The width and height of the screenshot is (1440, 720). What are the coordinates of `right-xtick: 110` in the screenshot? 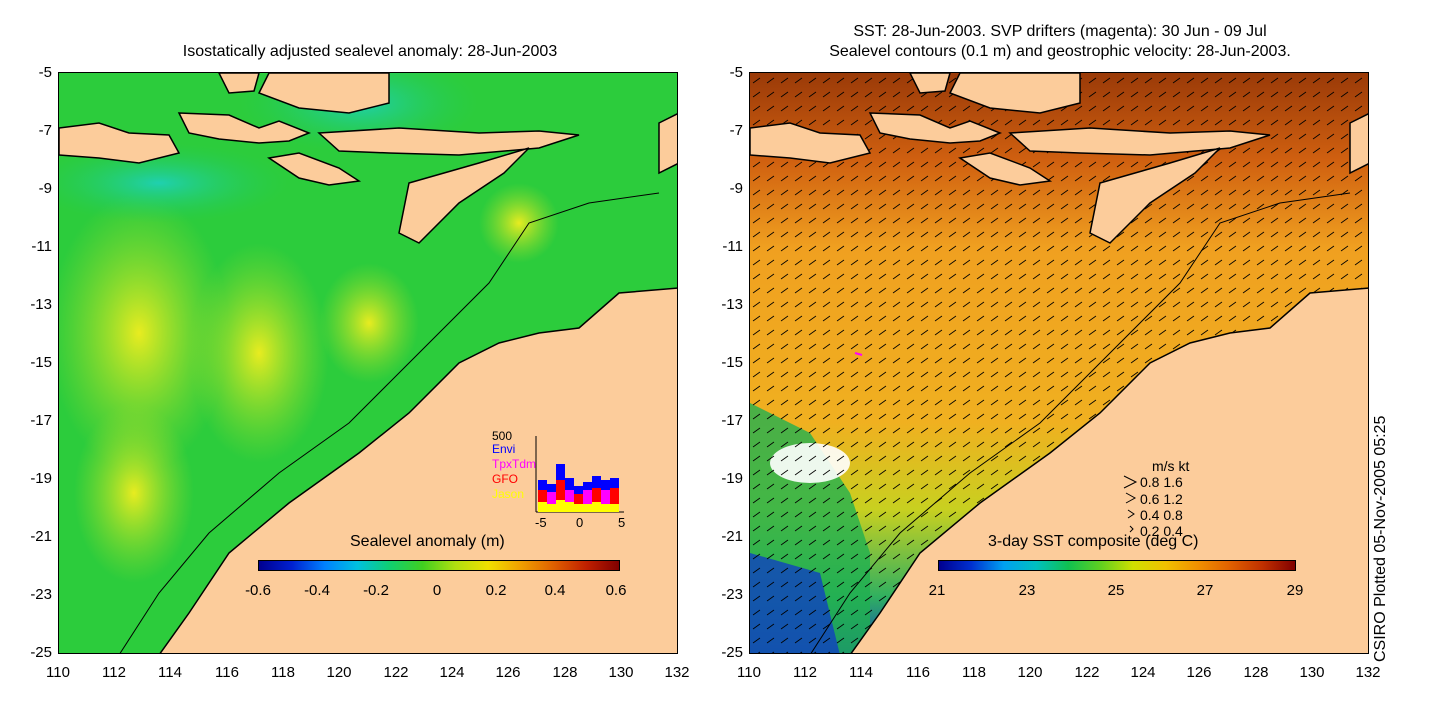 It's located at (749, 672).